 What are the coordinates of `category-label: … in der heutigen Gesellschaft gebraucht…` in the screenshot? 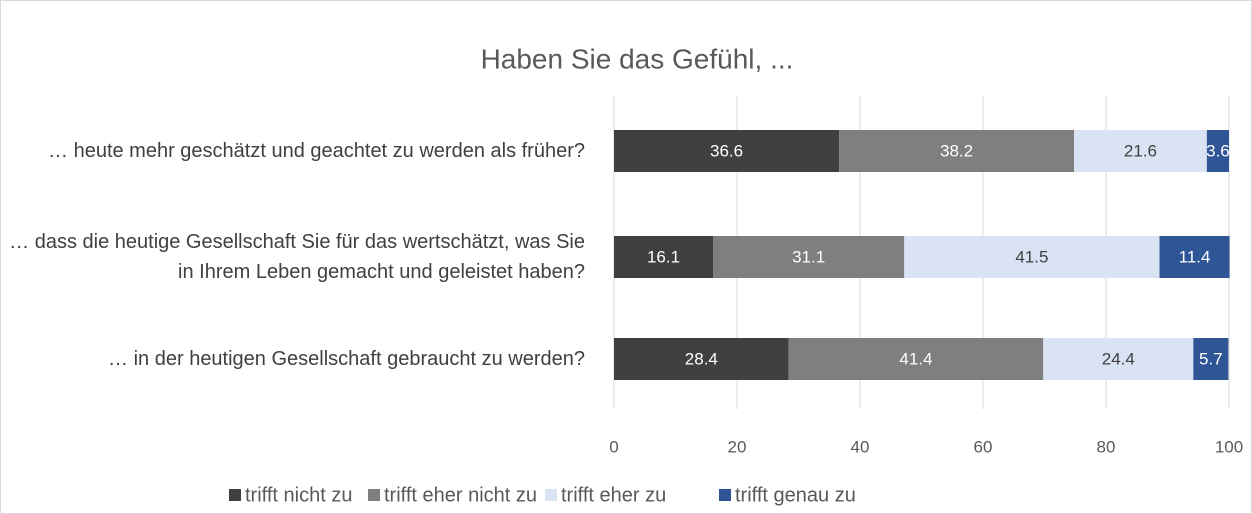 It's located at (346, 359).